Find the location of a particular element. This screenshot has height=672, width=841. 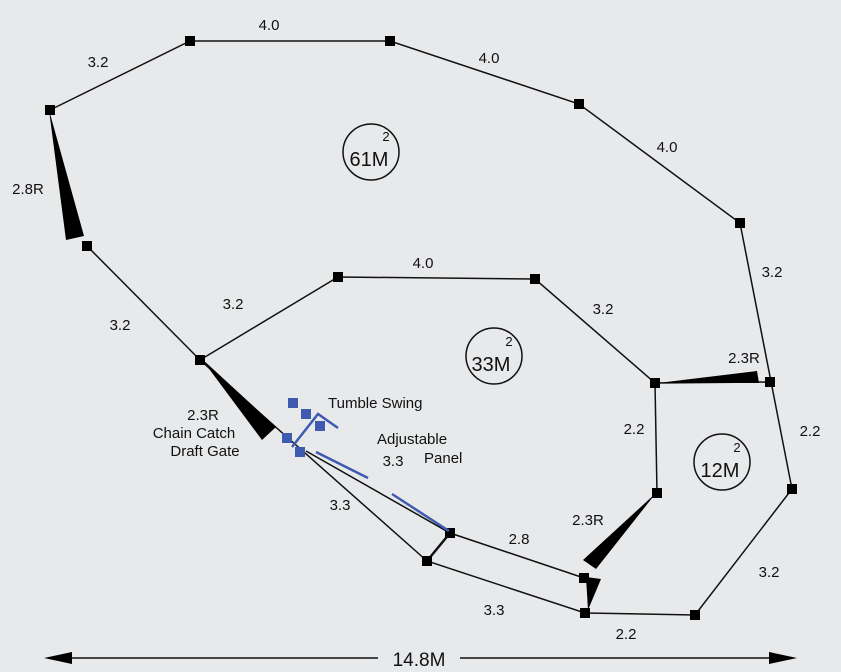

gate-lower-middle is located at coordinates (619, 531).